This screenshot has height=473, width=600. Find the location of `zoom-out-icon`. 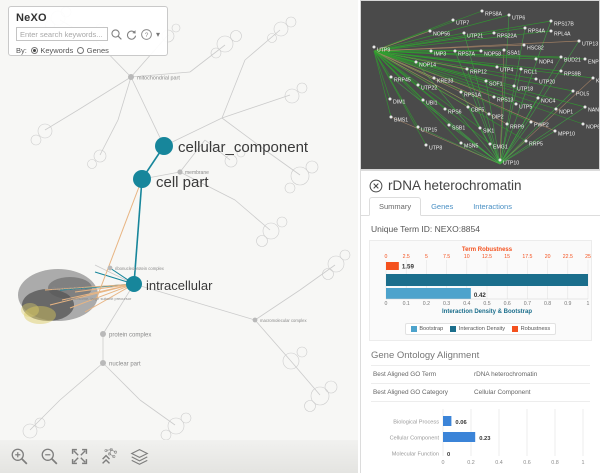

zoom-out-icon is located at coordinates (49, 456).